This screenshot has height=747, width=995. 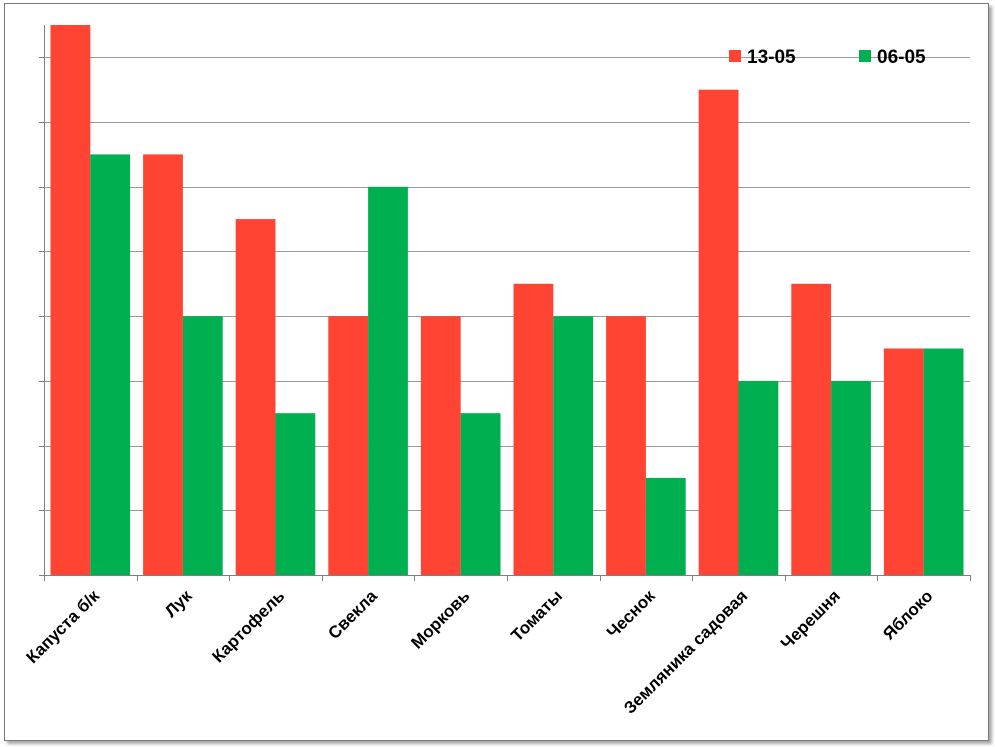 What do you see at coordinates (827, 57) in the screenshot?
I see `legend: 13-05 06-05` at bounding box center [827, 57].